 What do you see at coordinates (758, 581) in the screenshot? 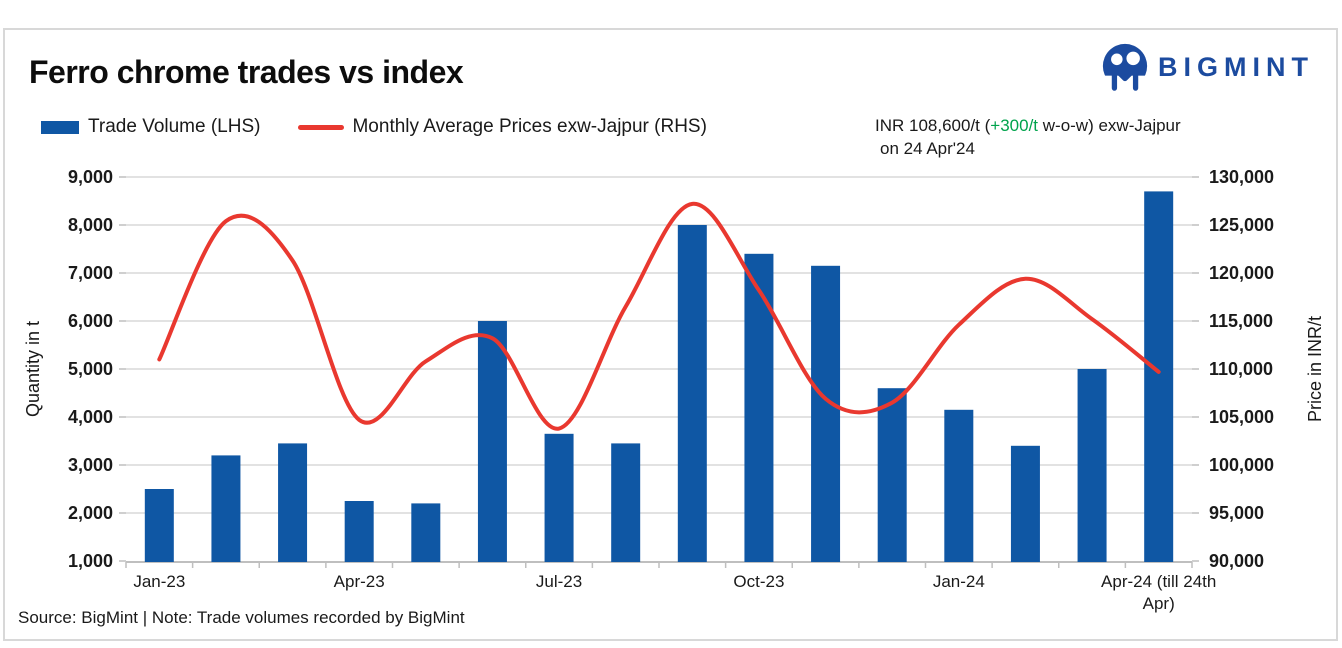
I see `x-tick-label: Oct-23` at bounding box center [758, 581].